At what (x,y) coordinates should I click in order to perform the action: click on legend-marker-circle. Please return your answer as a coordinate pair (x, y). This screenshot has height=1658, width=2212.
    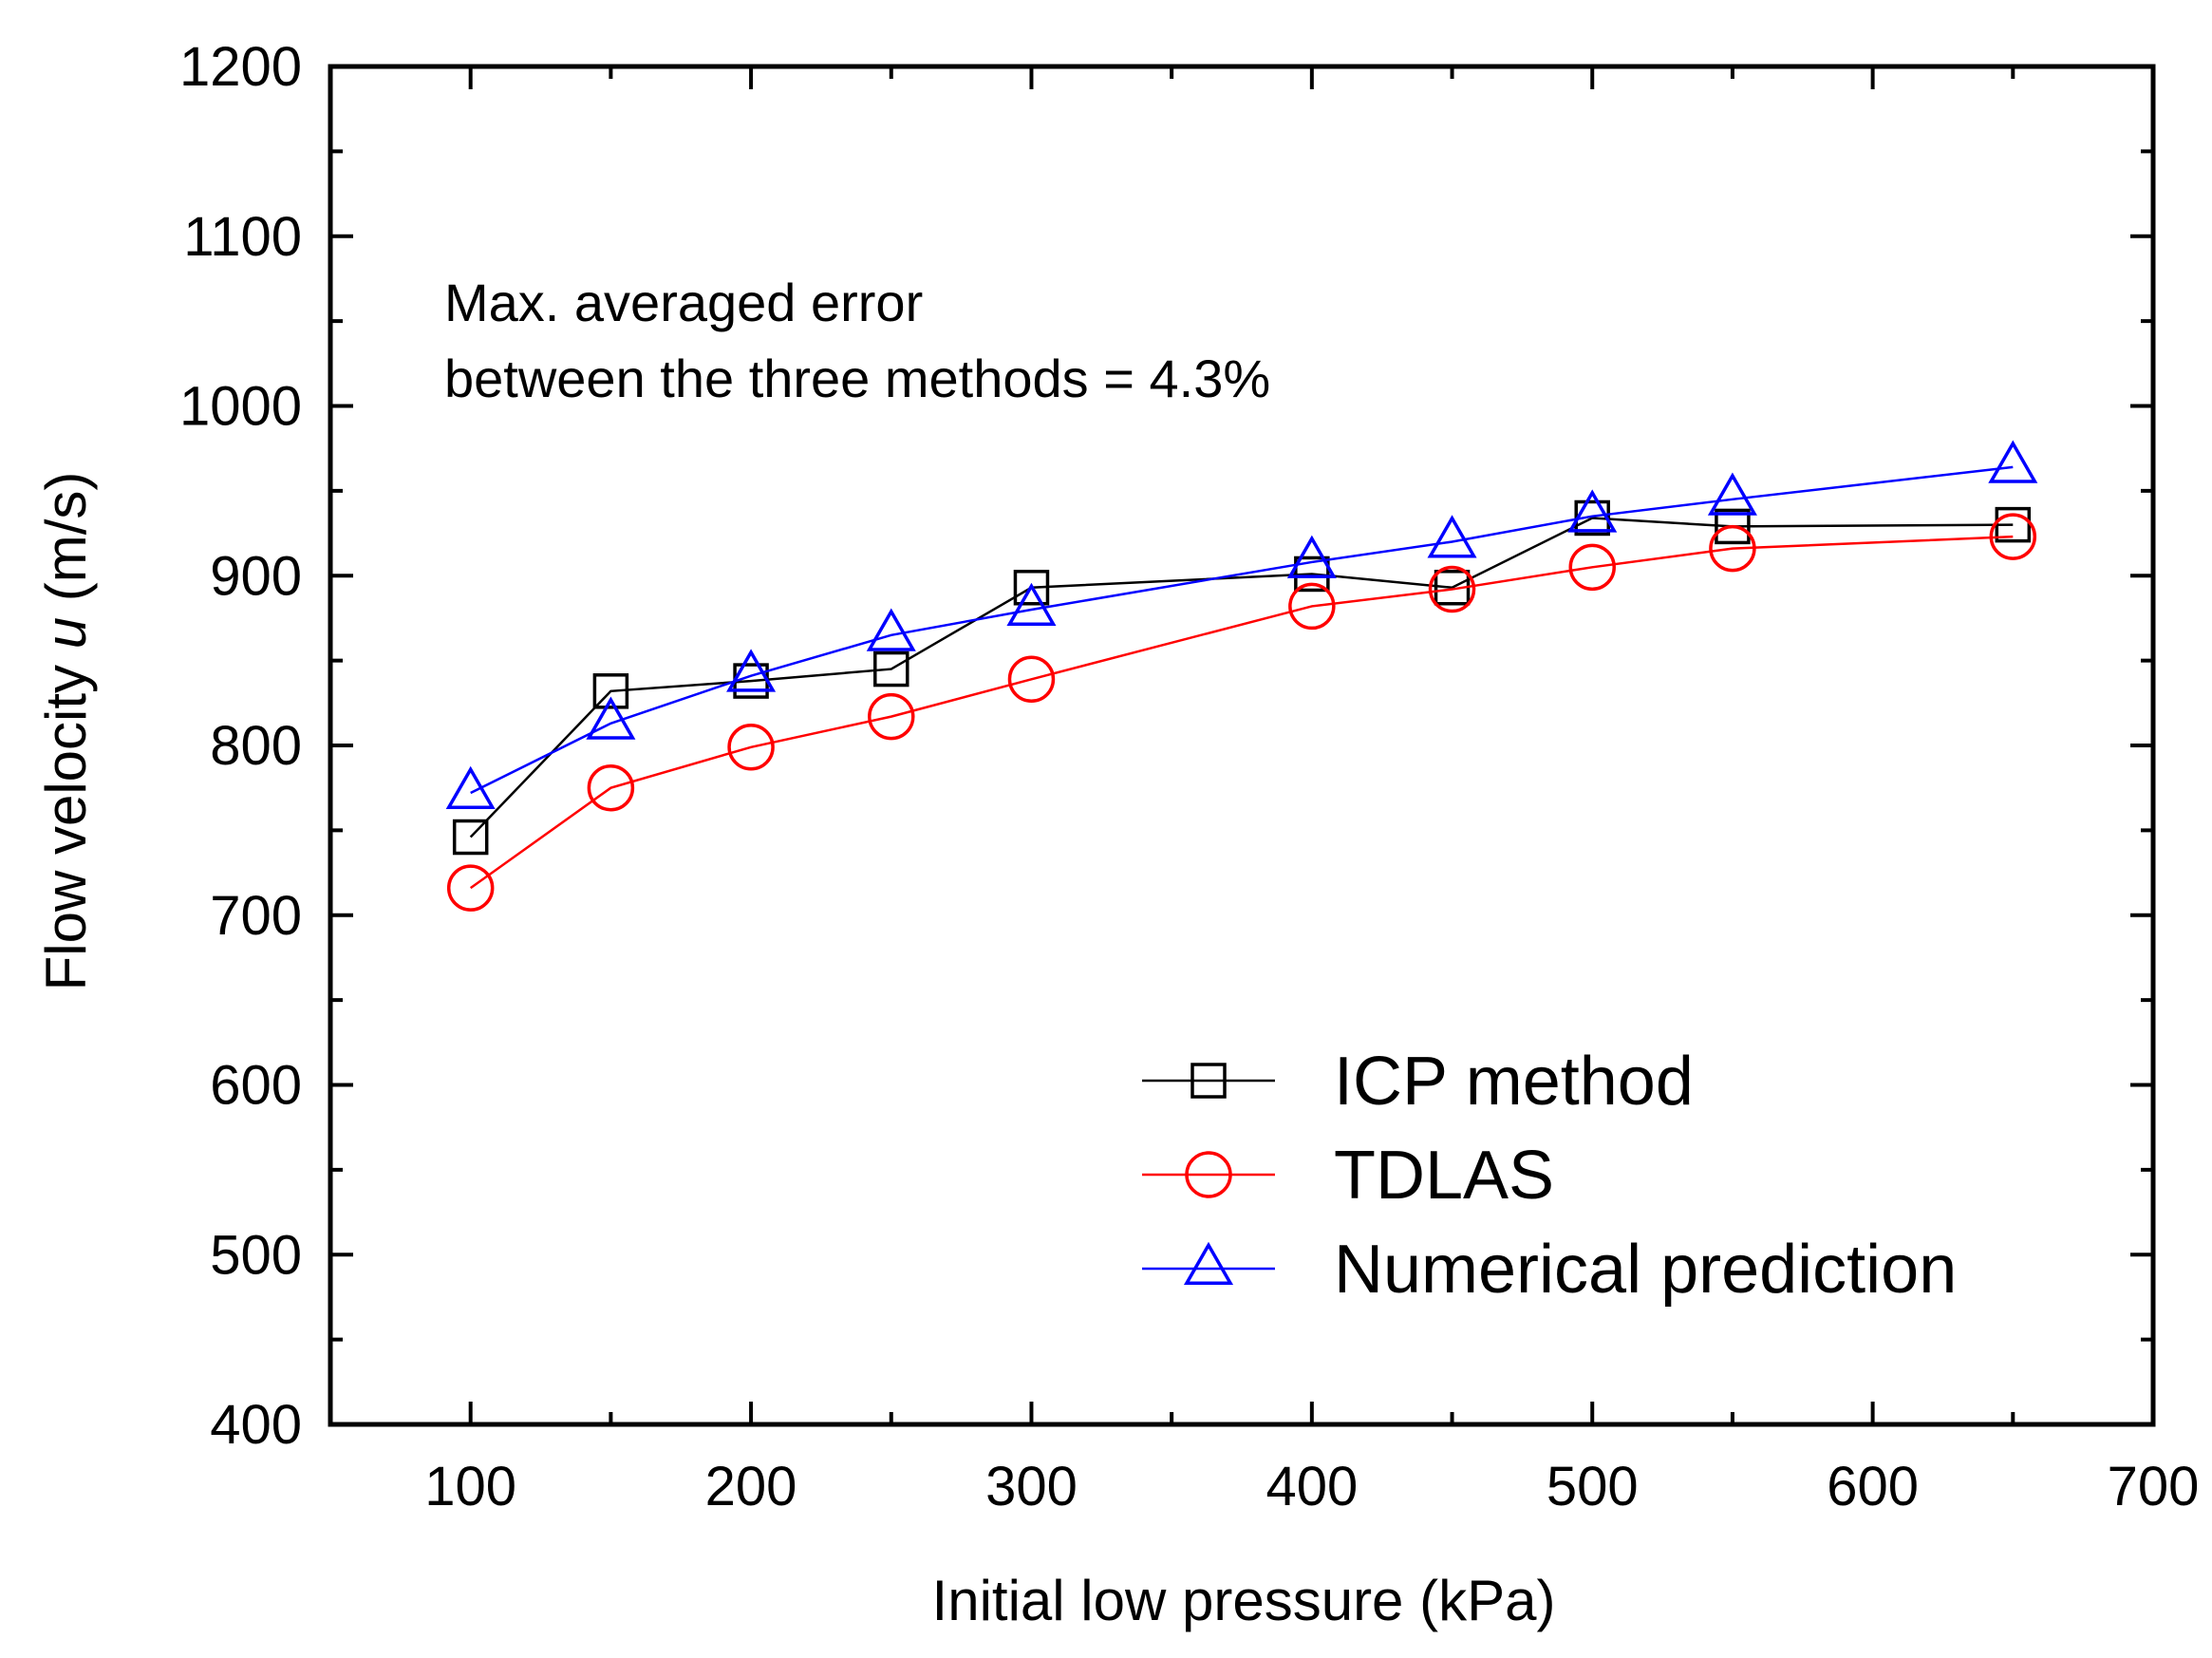
    Looking at the image, I should click on (1208, 1174).